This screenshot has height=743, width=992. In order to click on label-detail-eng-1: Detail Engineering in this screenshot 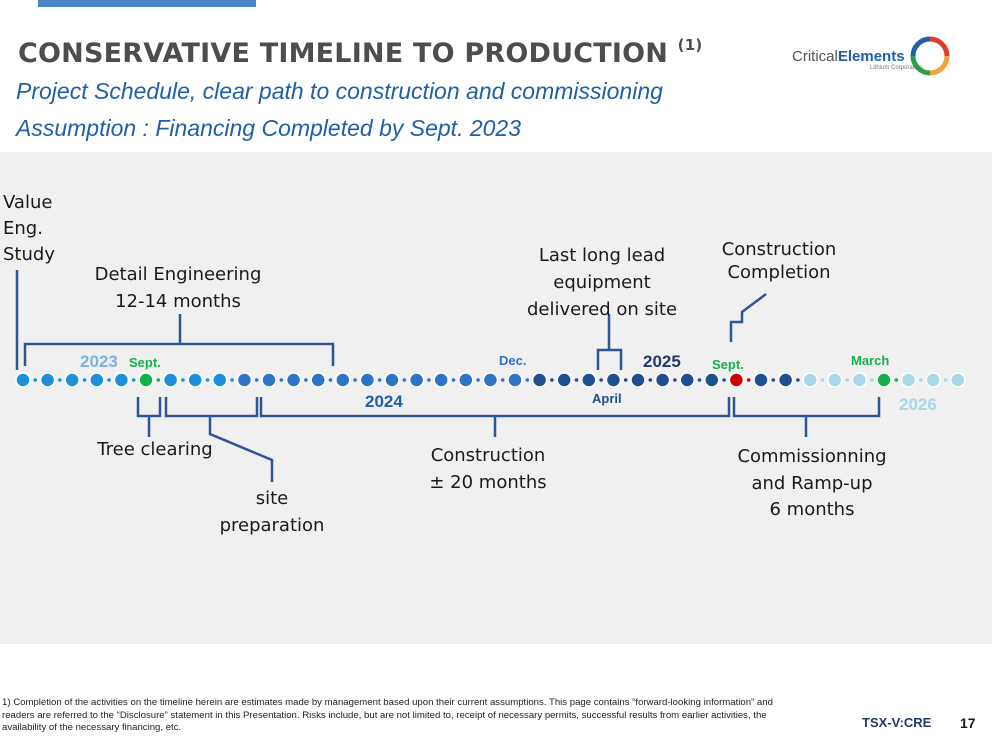, I will do `click(178, 274)`.